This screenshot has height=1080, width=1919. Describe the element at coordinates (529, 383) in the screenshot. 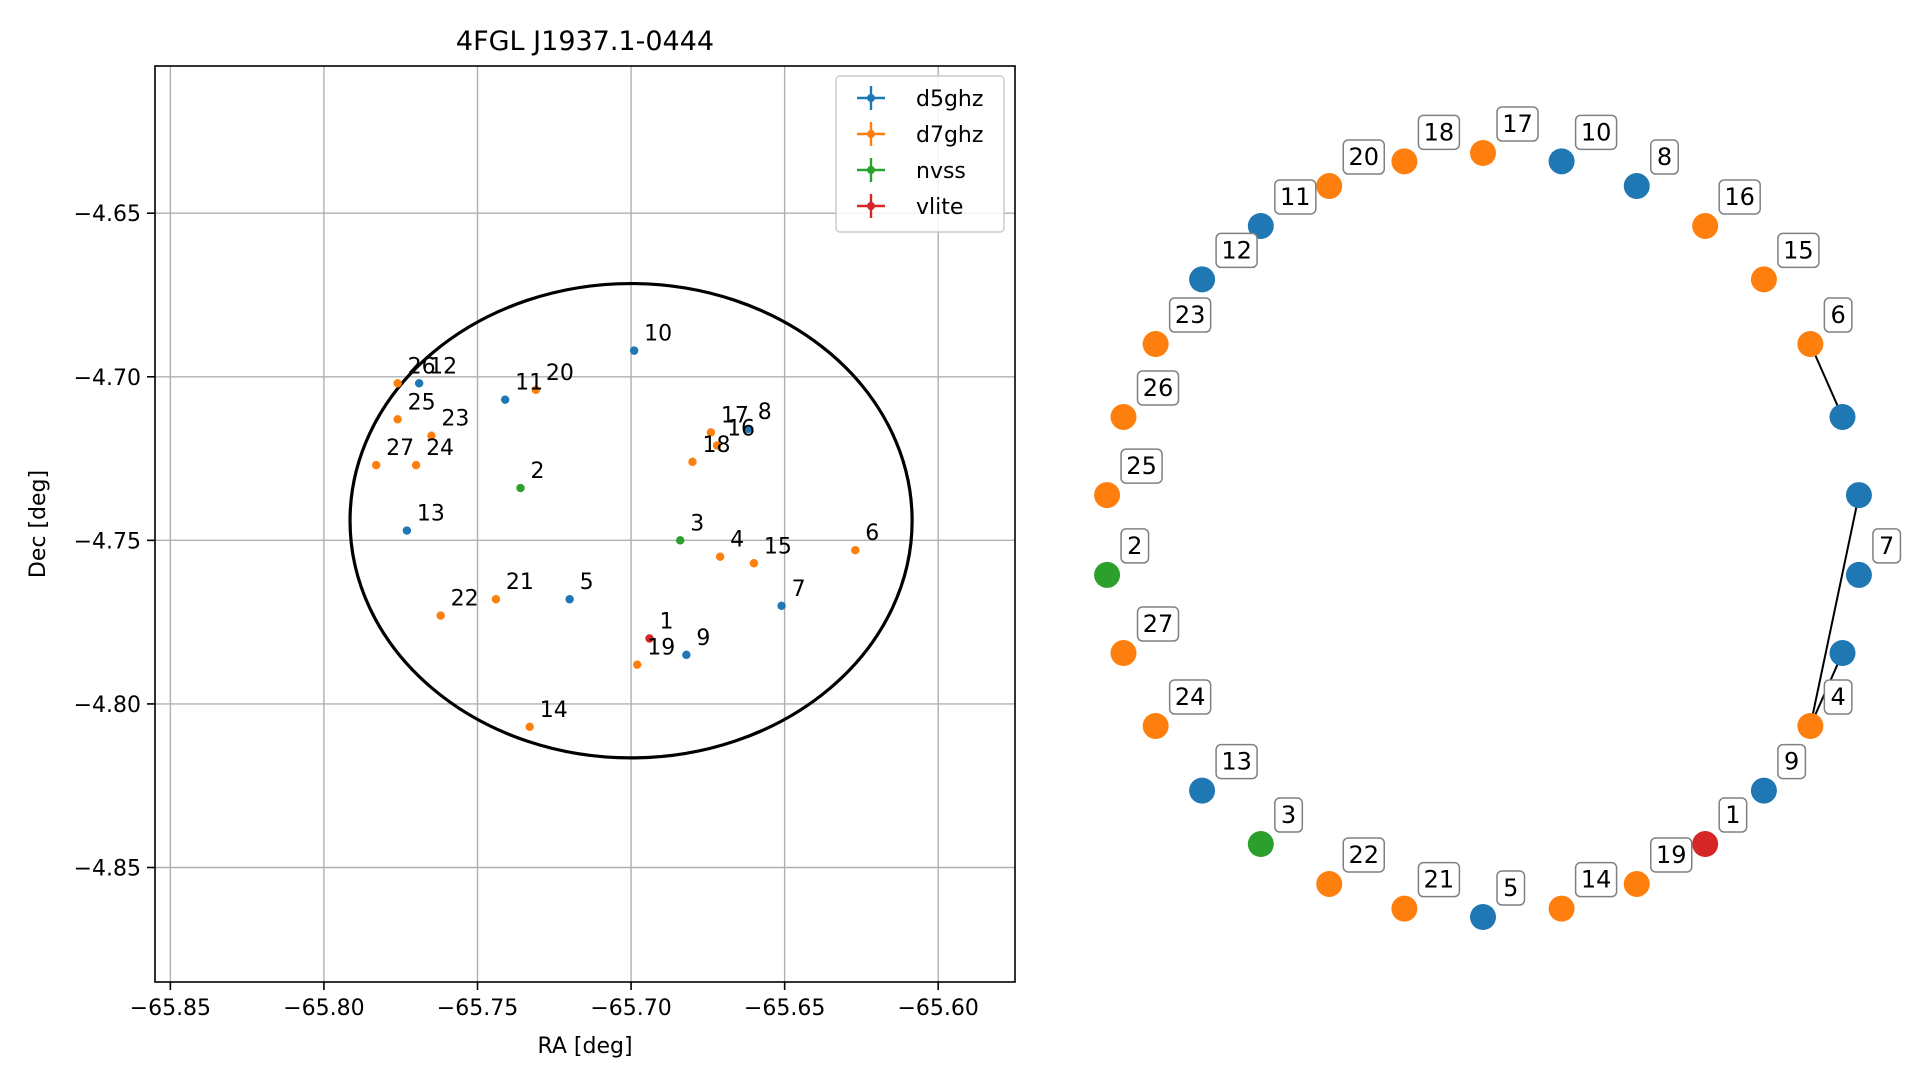

I see `point-label-11: 11` at that location.